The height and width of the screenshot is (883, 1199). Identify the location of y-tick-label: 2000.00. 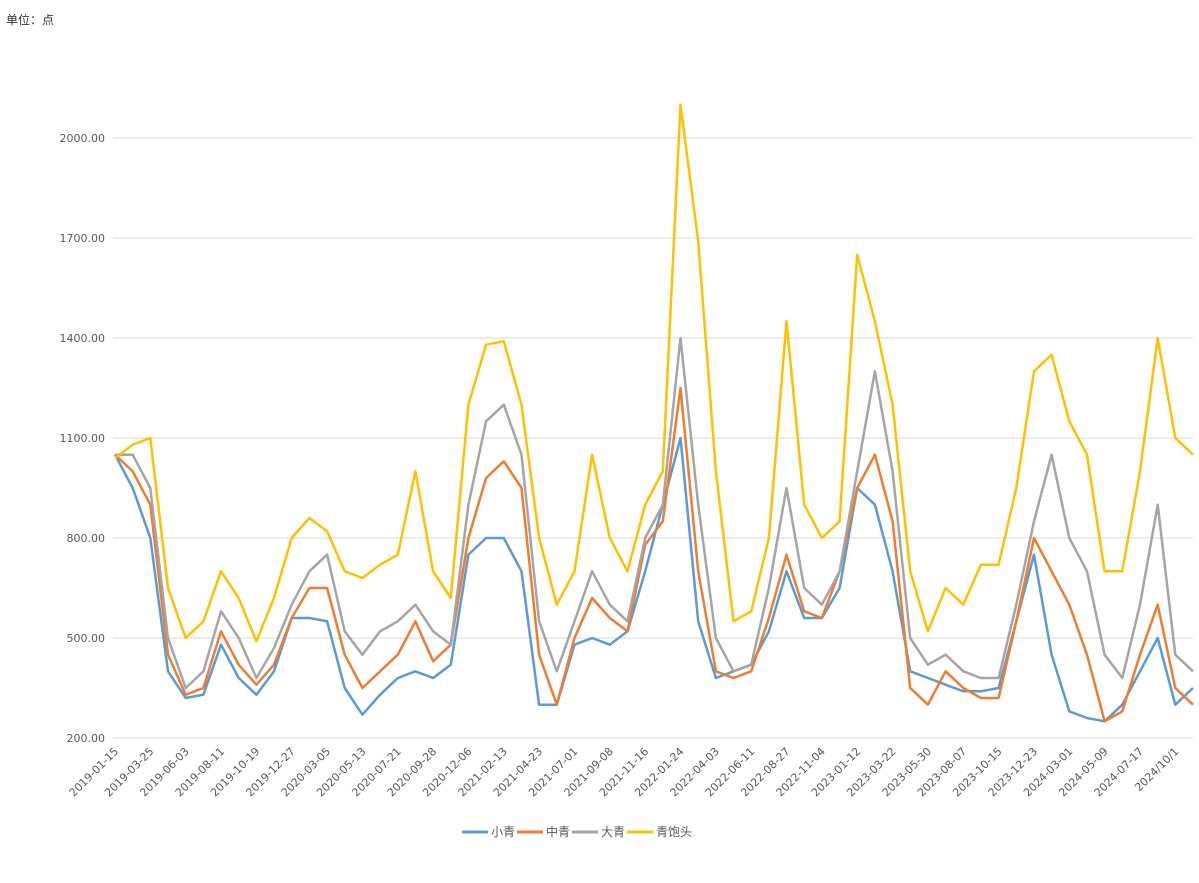
(83, 138).